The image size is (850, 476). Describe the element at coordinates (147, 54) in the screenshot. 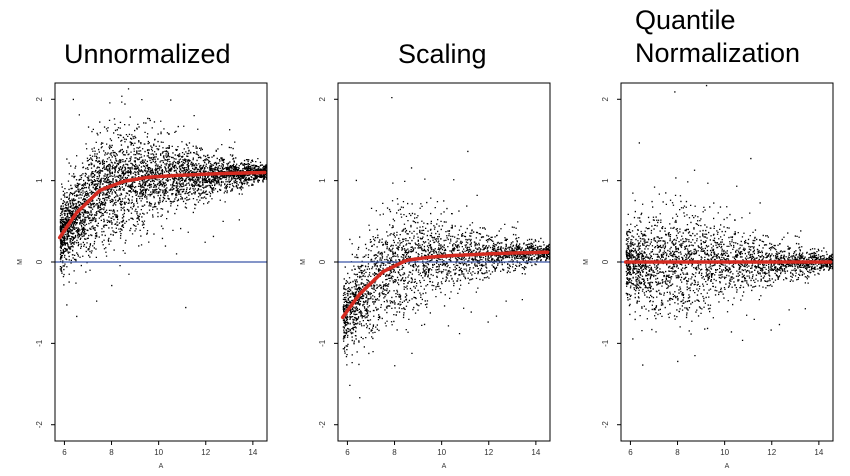

I see `panel-title-unnormalized: Unnormalized` at that location.